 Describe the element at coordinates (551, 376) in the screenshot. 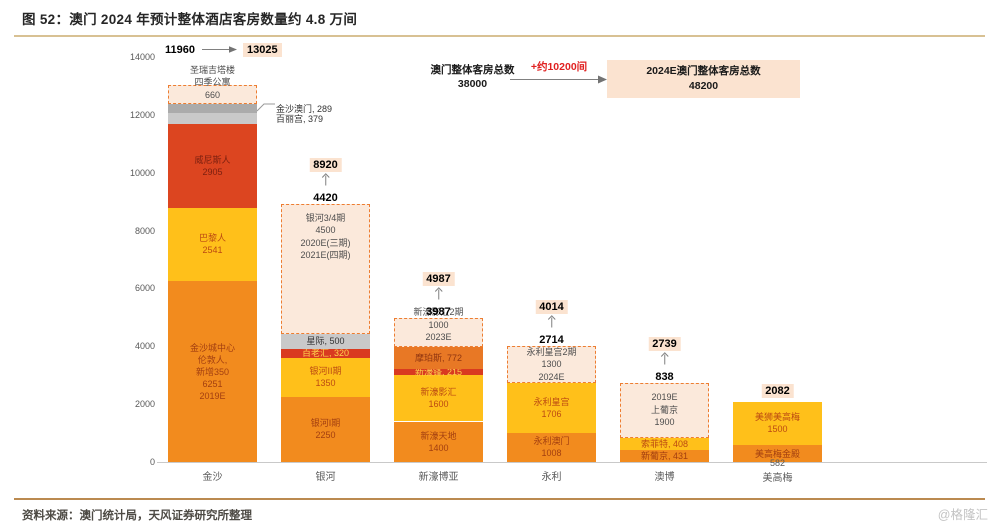

I see `expansion-label-line: 2024E` at that location.